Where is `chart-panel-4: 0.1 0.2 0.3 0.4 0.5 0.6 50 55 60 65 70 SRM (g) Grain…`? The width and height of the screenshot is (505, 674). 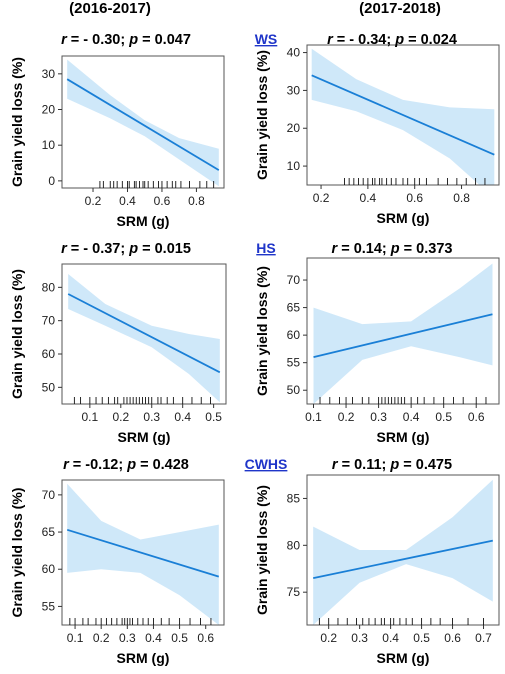
chart-panel-4: 0.1 0.2 0.3 0.4 0.5 0.6 50 55 60 65 70 SRM (g) Grain… is located at coordinates (377, 343).